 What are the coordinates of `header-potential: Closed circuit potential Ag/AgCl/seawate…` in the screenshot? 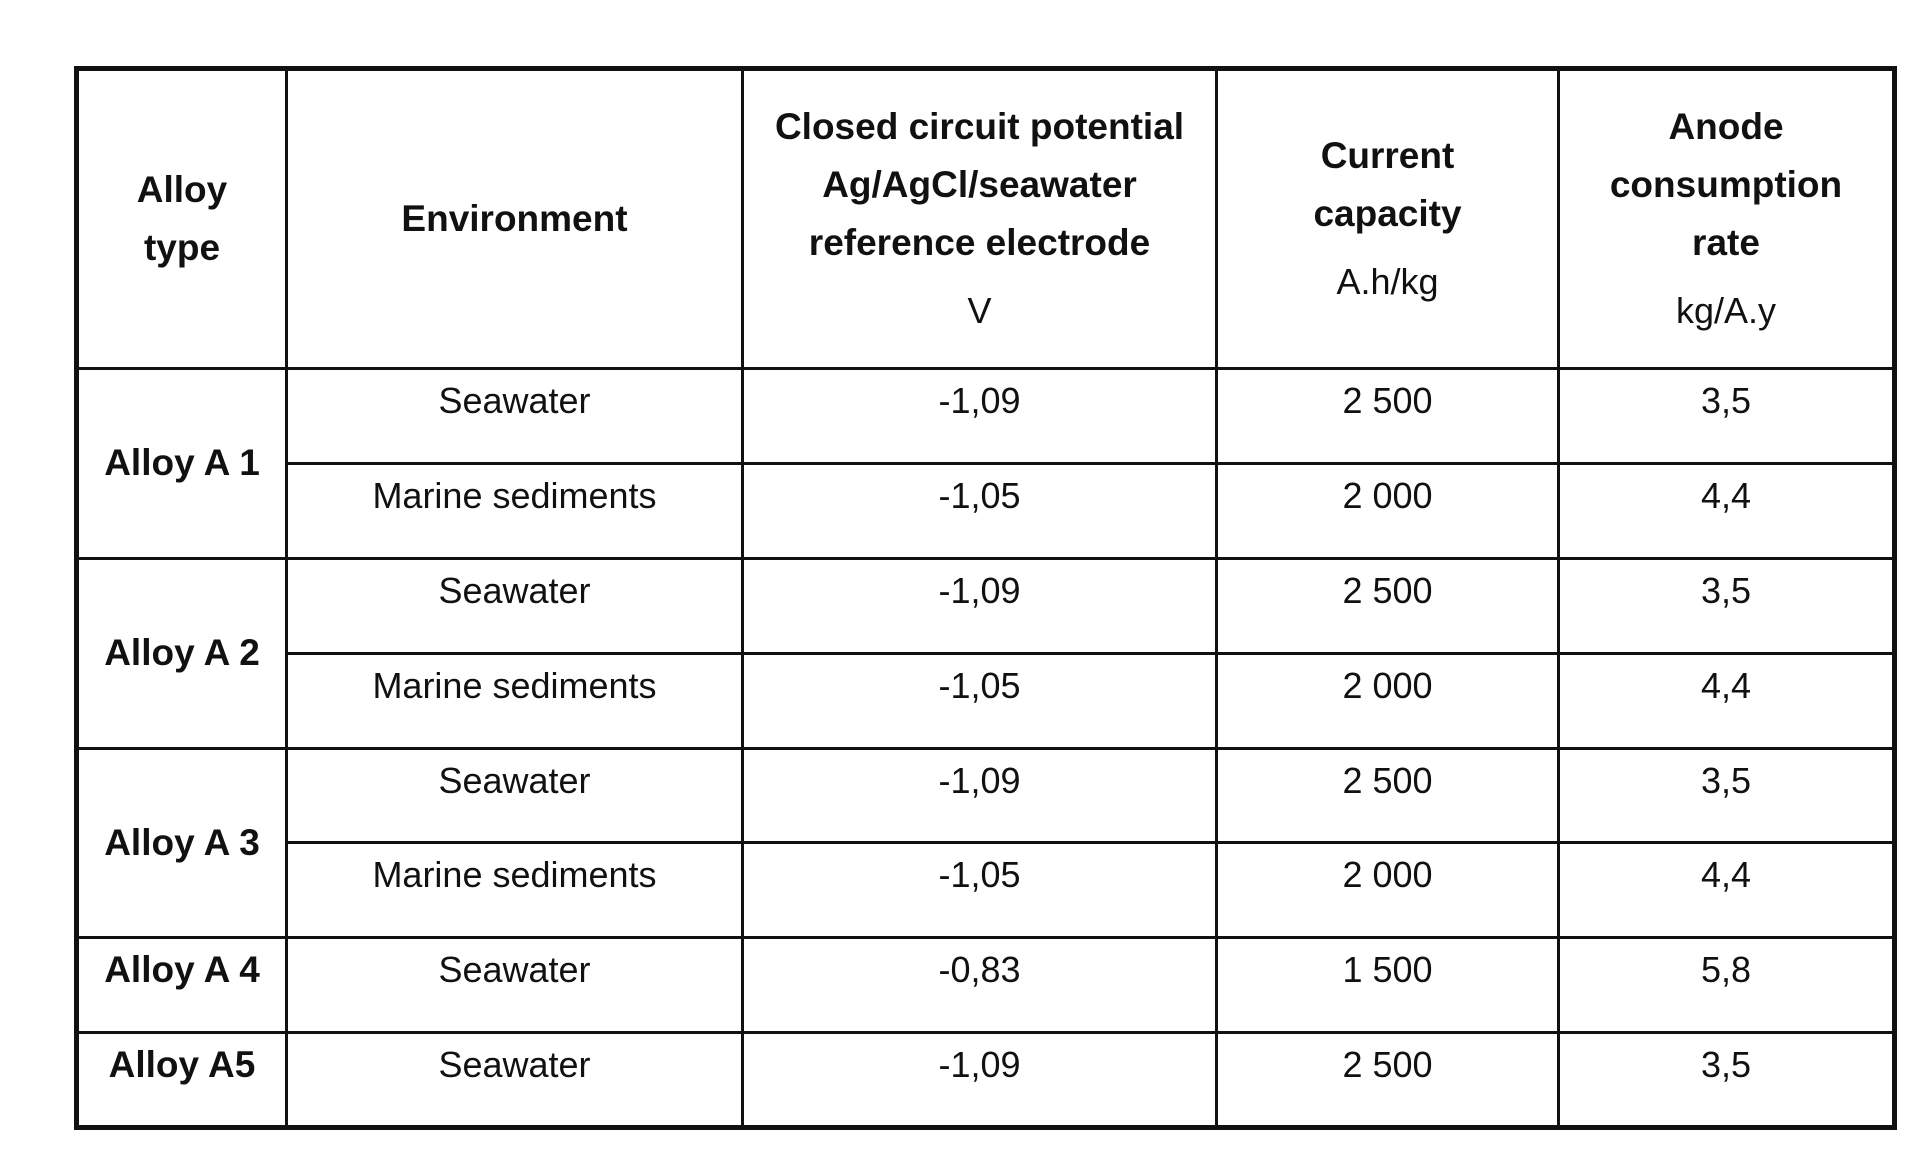 It's located at (979, 218).